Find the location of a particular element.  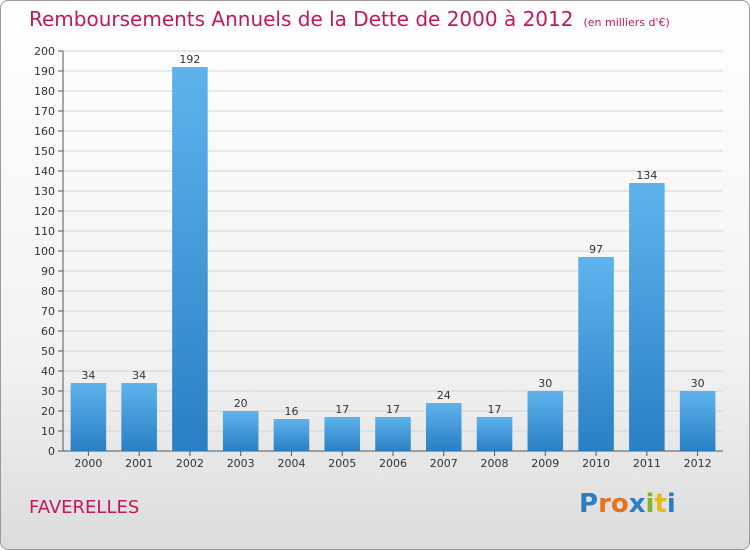

data-label-2001: 34 is located at coordinates (139, 375).